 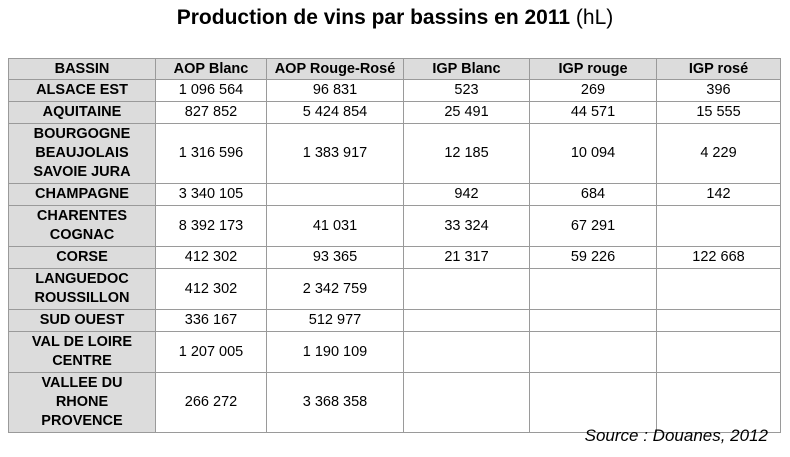 What do you see at coordinates (211, 90) in the screenshot?
I see `value-cell: 1 096 564` at bounding box center [211, 90].